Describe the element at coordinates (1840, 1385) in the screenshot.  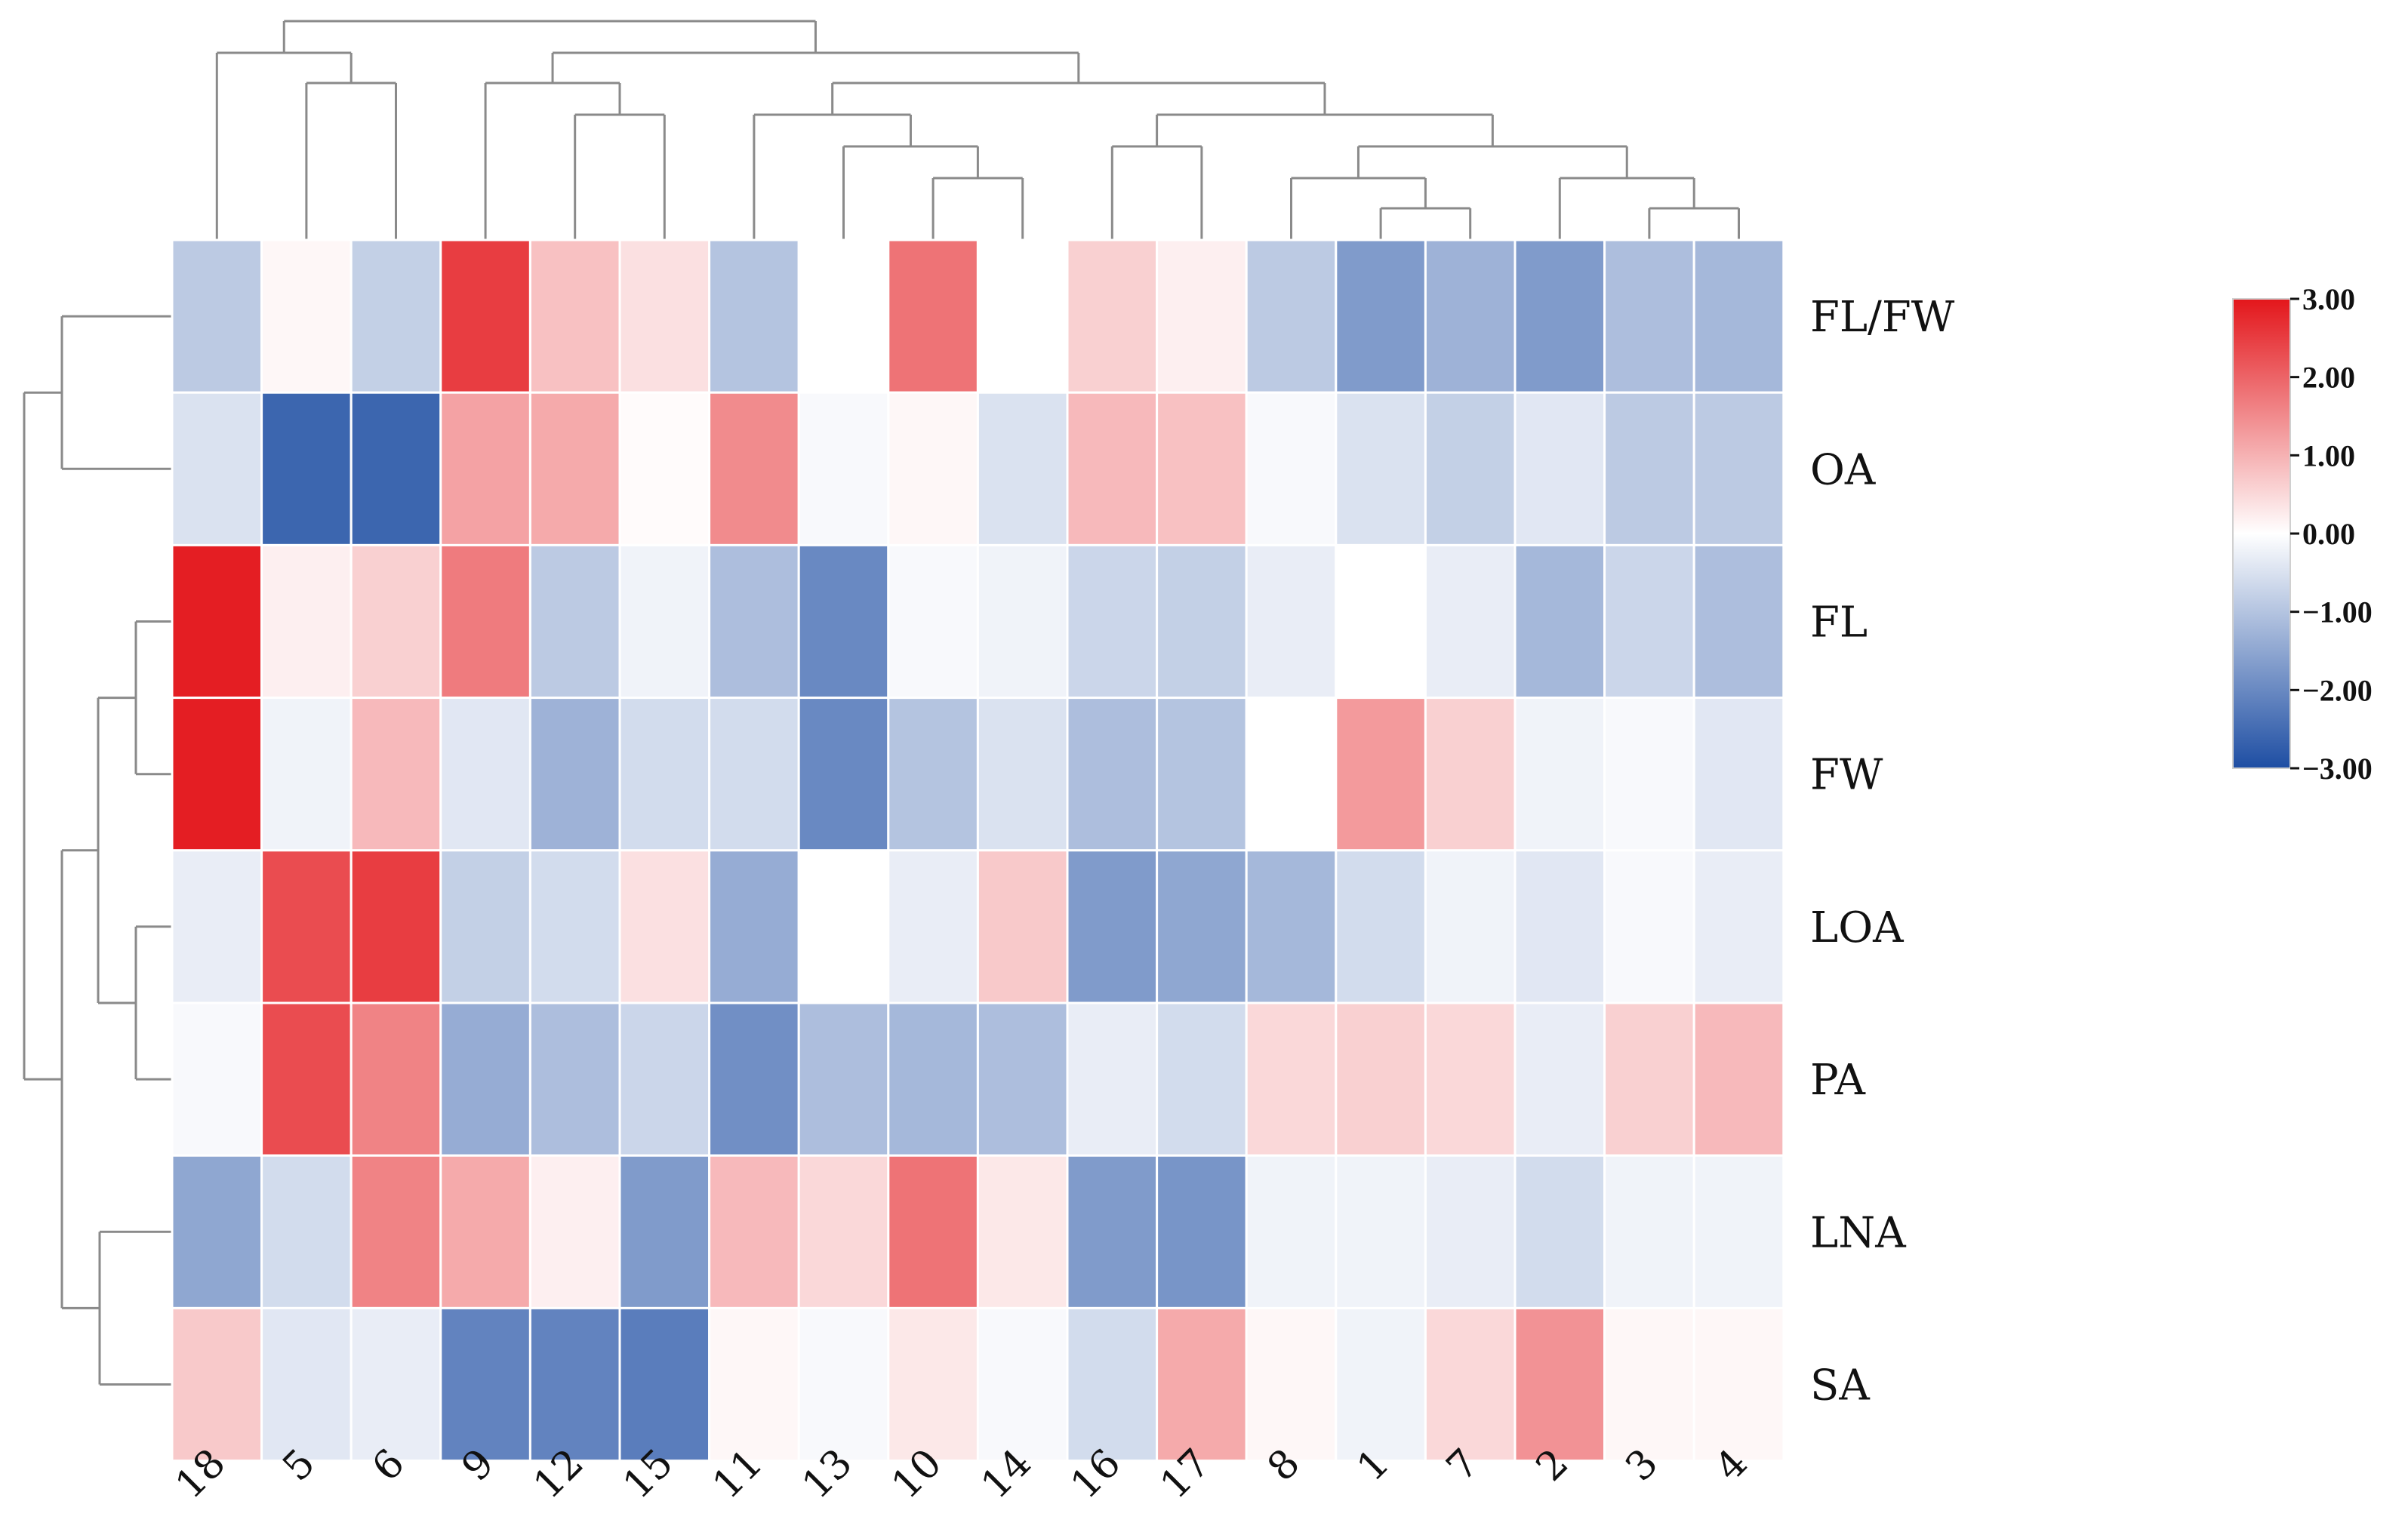
I see `row-label-sa: SA` at that location.